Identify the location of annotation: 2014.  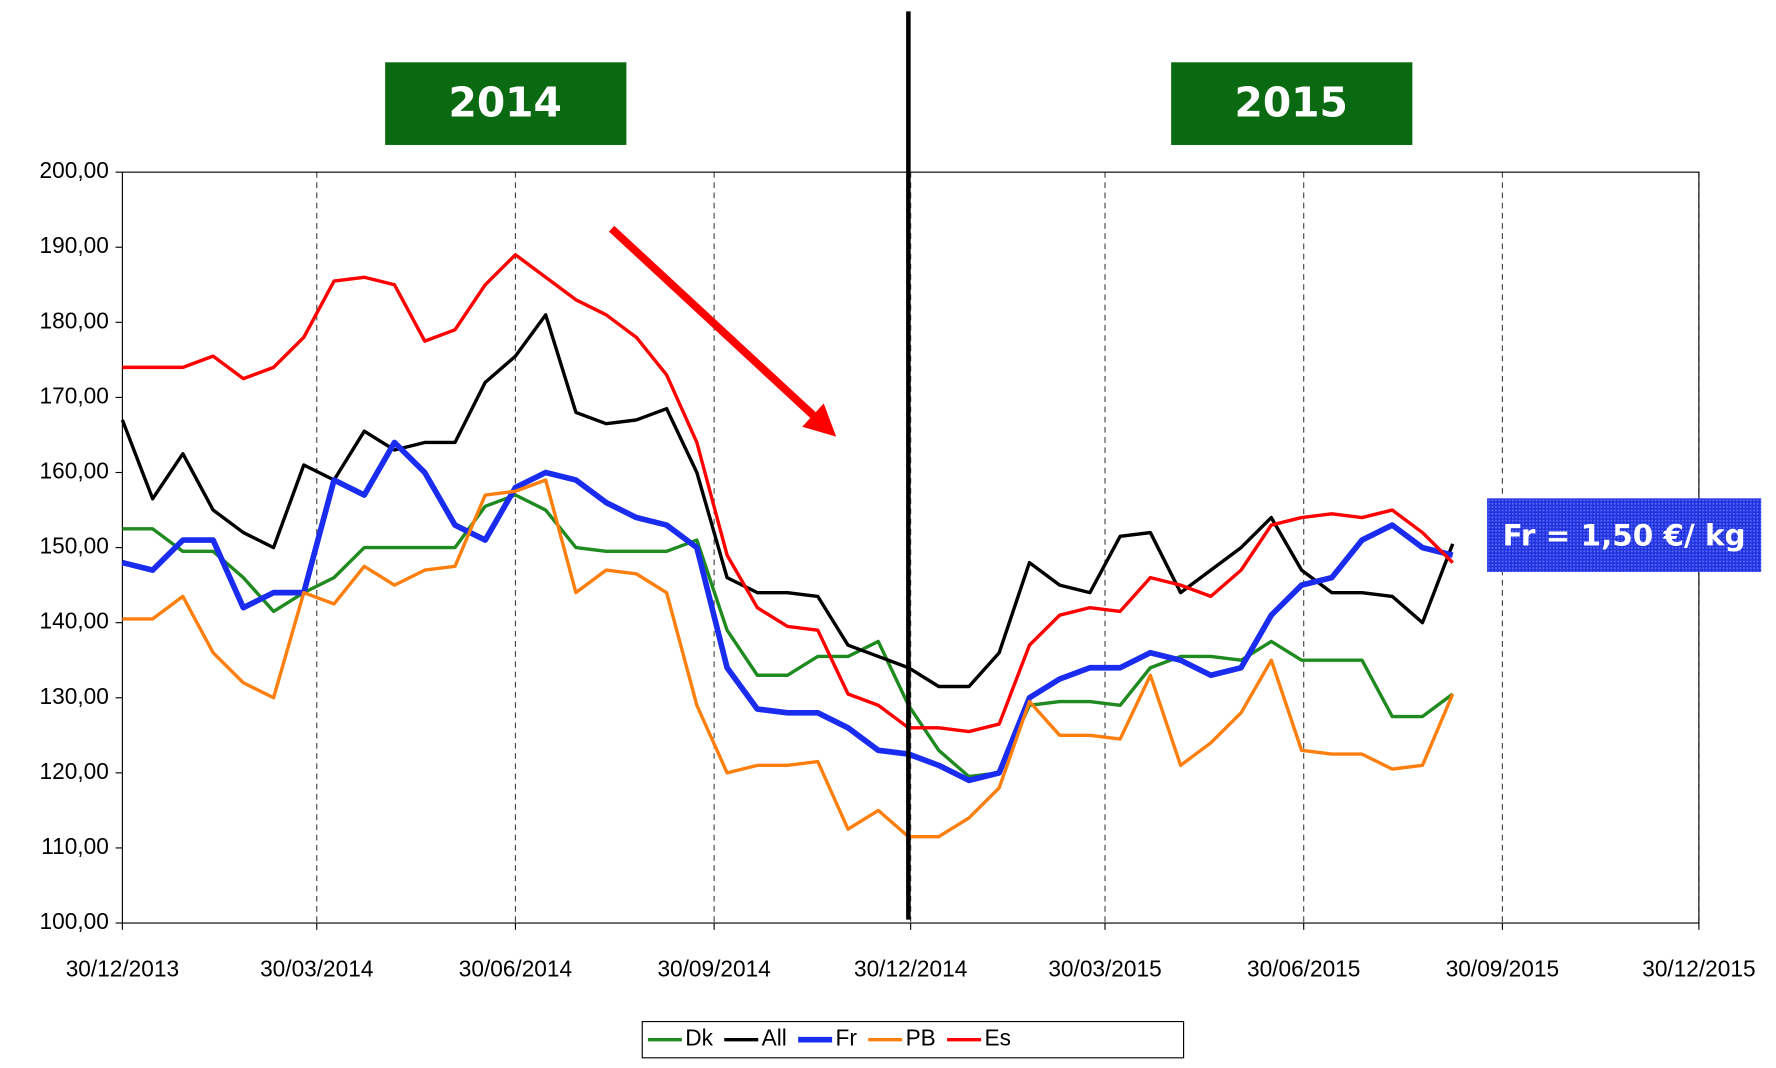
(504, 102).